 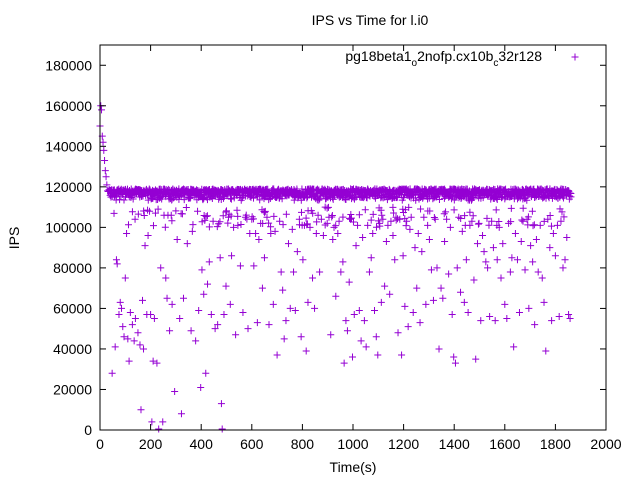 What do you see at coordinates (72, 268) in the screenshot?
I see `y-tick-label: 80000` at bounding box center [72, 268].